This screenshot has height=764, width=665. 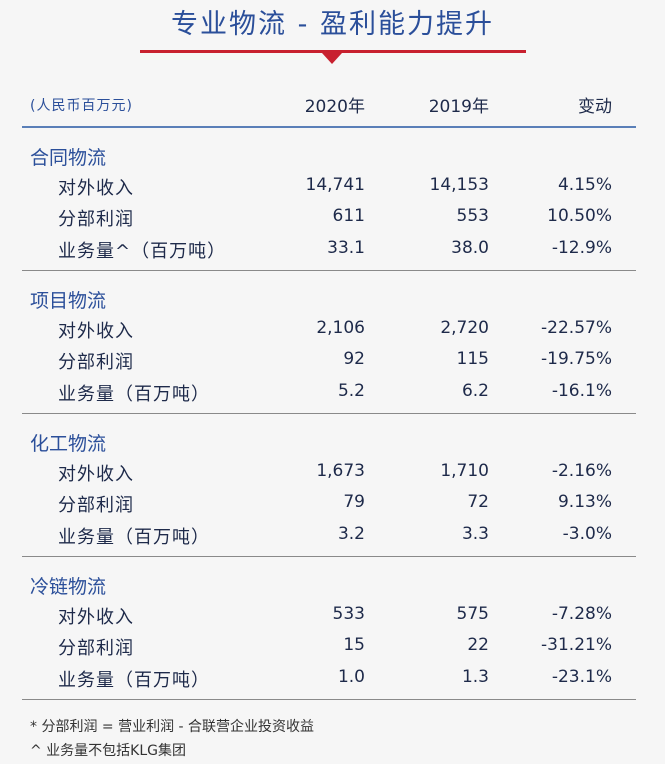 What do you see at coordinates (332, 24) in the screenshot?
I see `title: 专业物流 - 盈利能力提升` at bounding box center [332, 24].